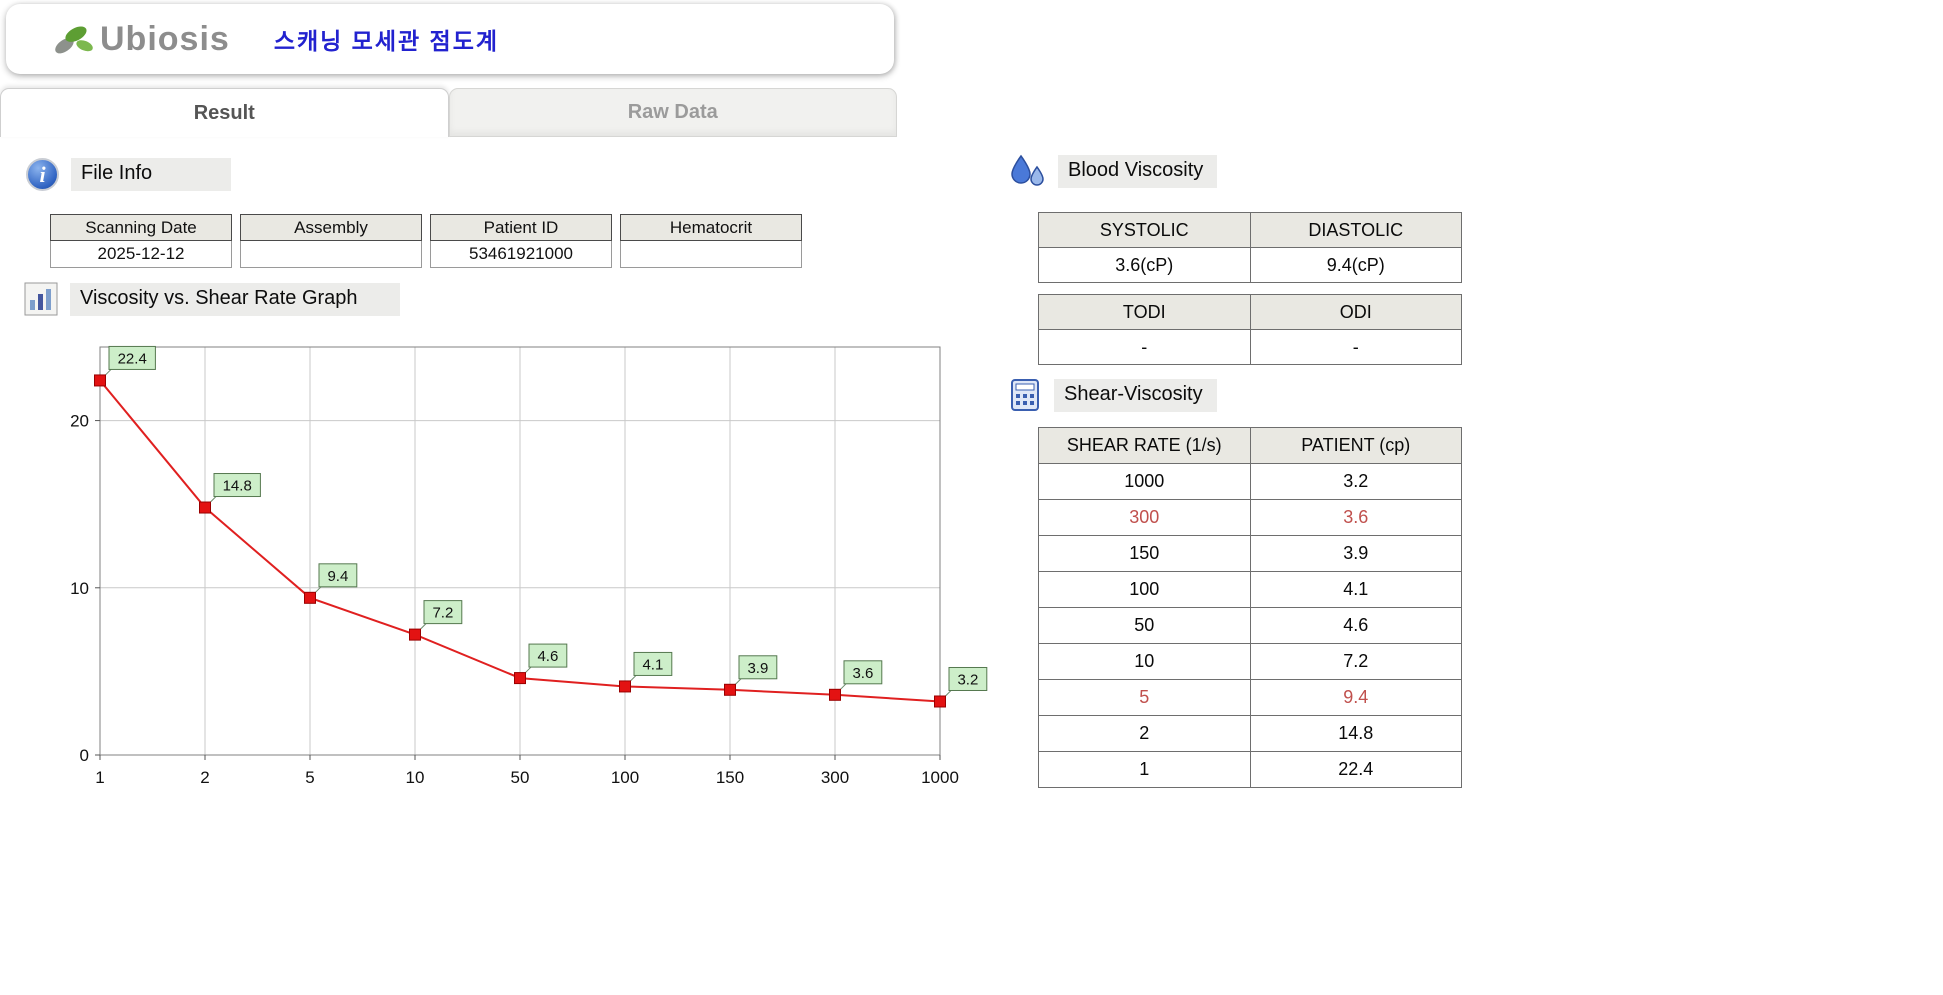  What do you see at coordinates (1135, 395) in the screenshot?
I see `shear-viscosity-title: Shear-Viscosity` at bounding box center [1135, 395].